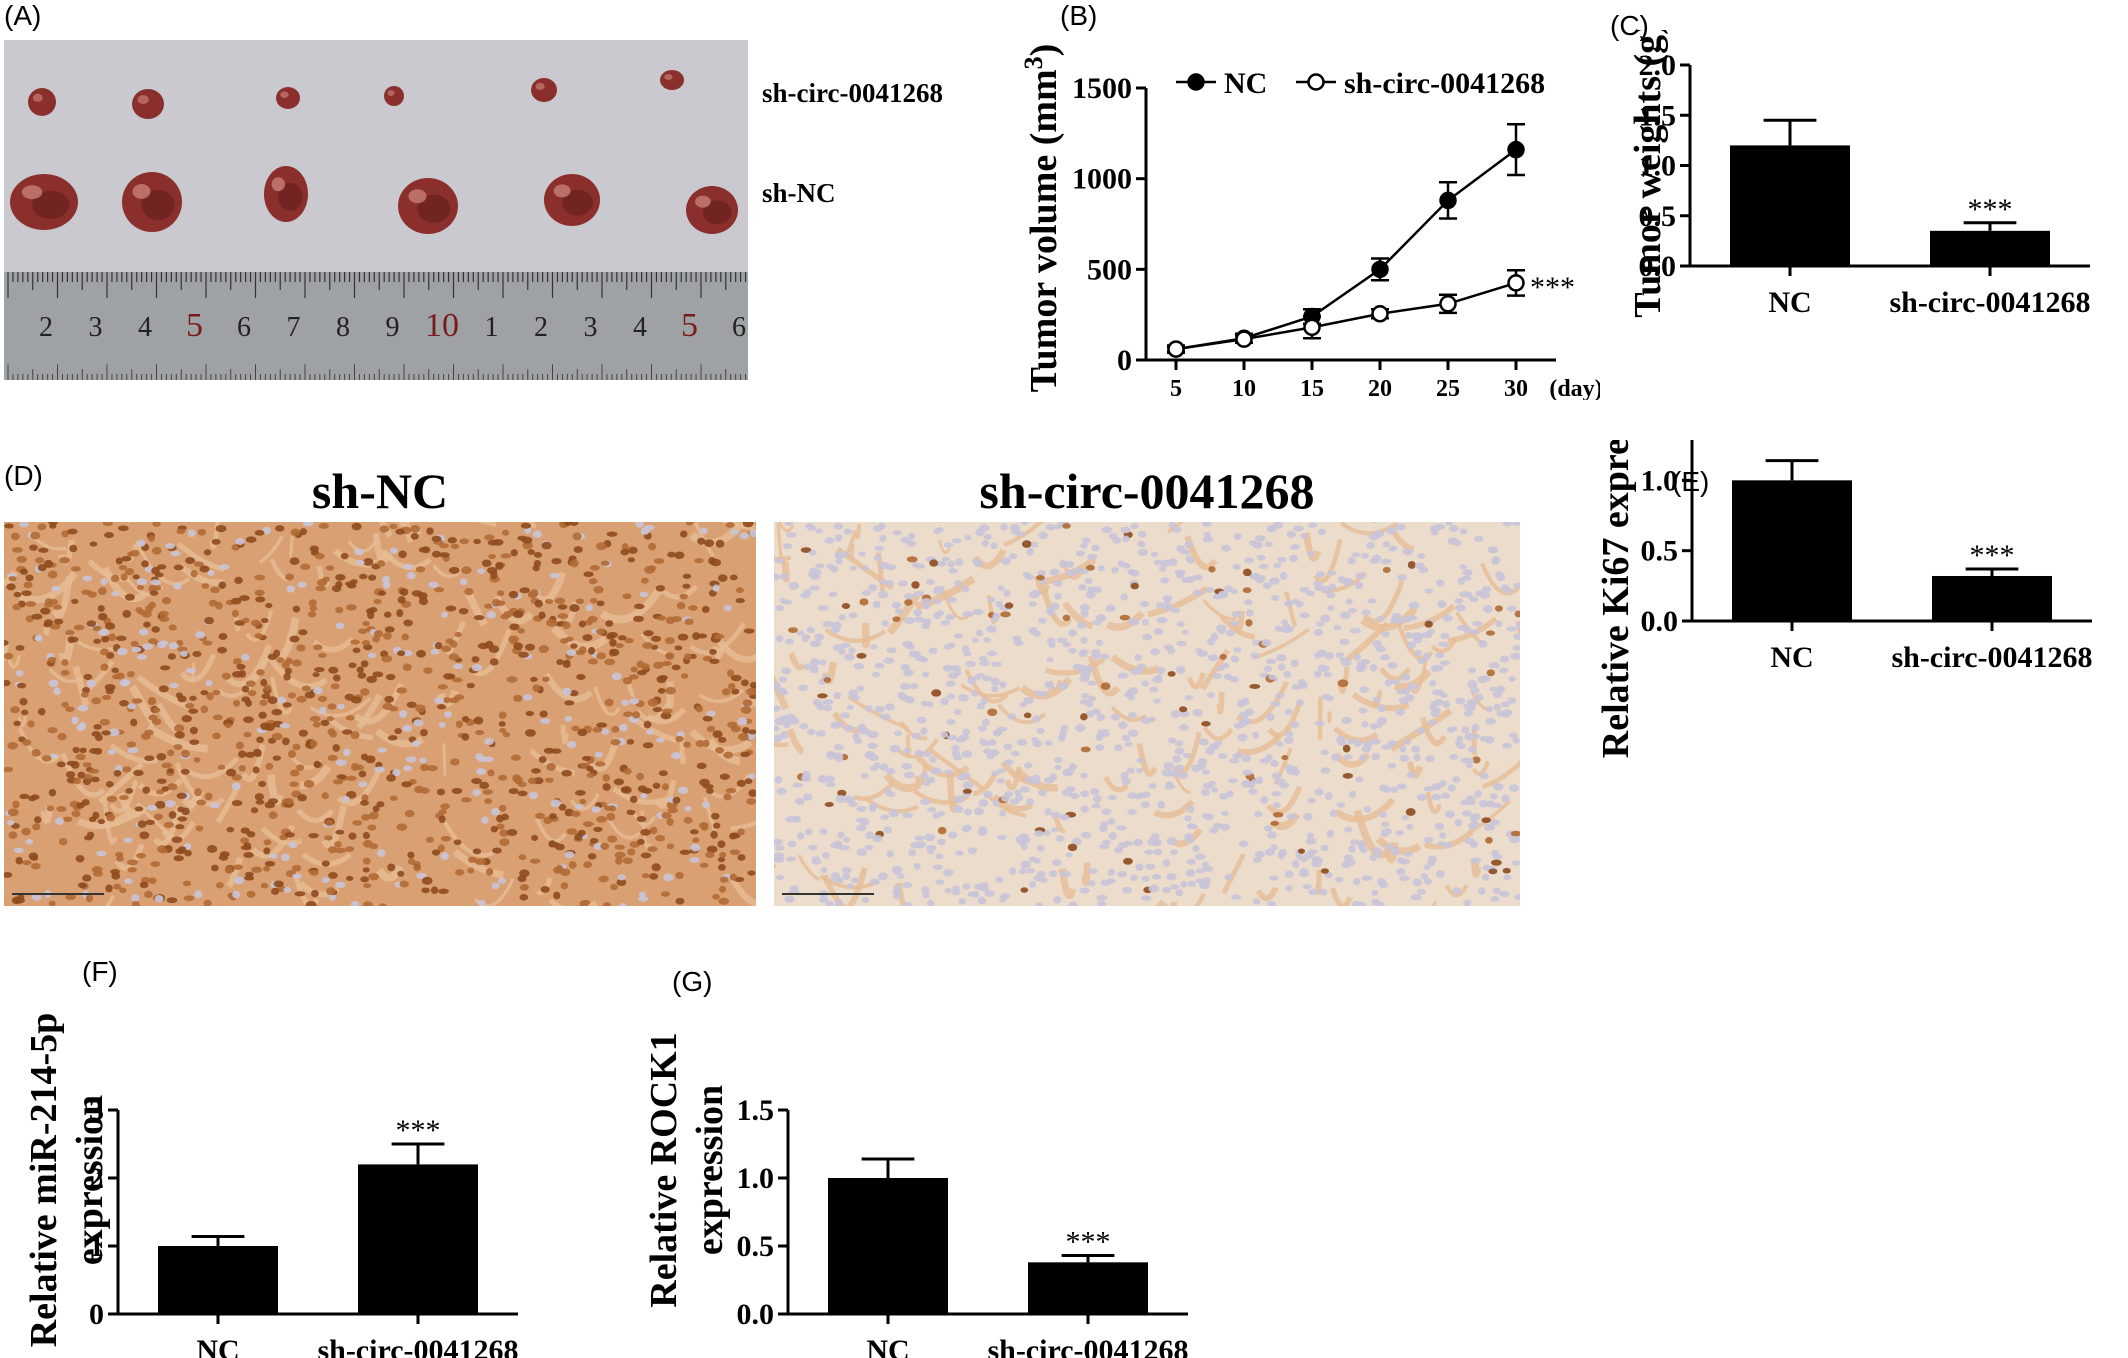 The image size is (2128, 1358). I want to click on ihc-image-sh-circ, so click(1147, 714).